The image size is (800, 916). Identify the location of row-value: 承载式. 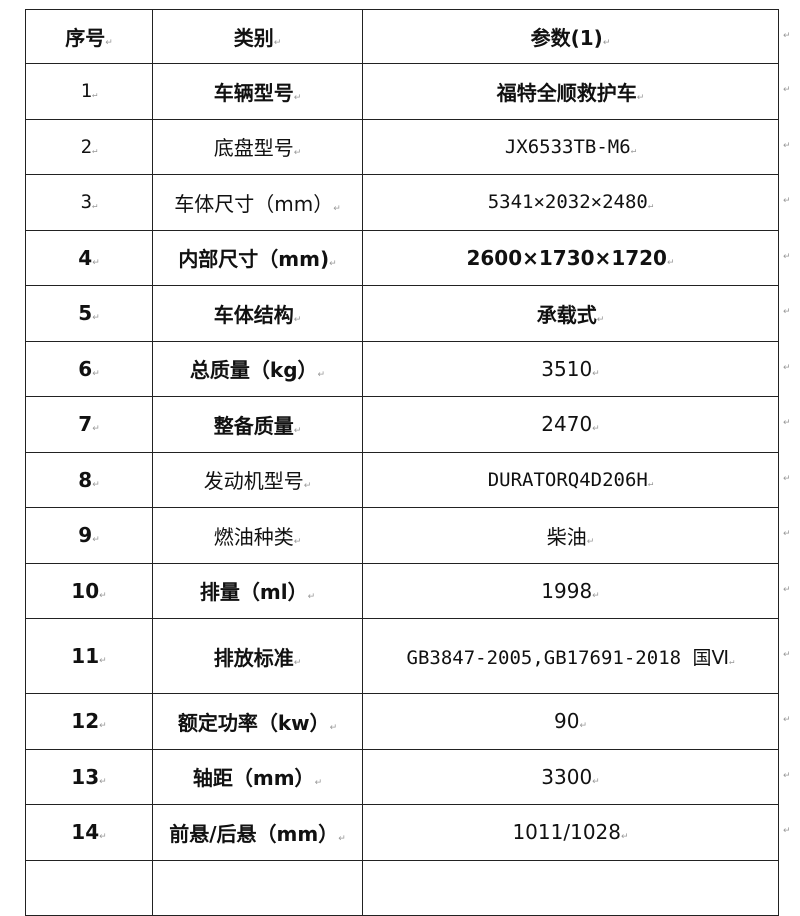
(570, 313).